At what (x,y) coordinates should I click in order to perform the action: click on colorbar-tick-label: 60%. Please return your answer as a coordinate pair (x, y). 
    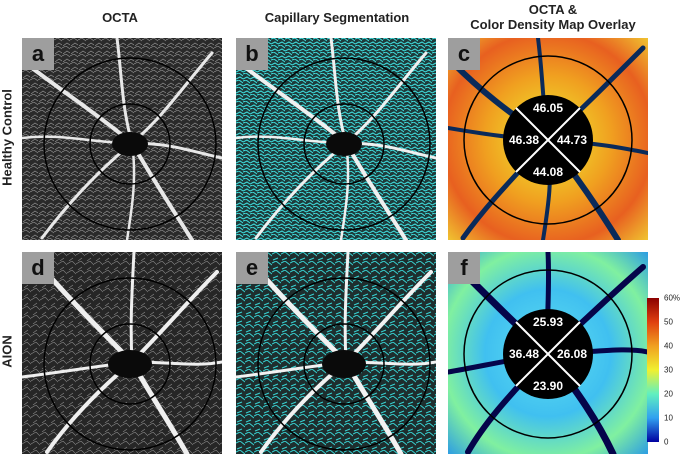
    Looking at the image, I should click on (672, 298).